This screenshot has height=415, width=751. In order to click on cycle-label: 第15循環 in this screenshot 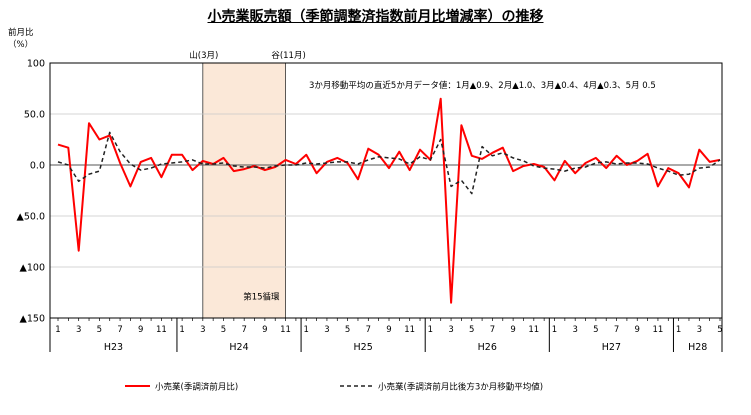, I will do `click(261, 297)`.